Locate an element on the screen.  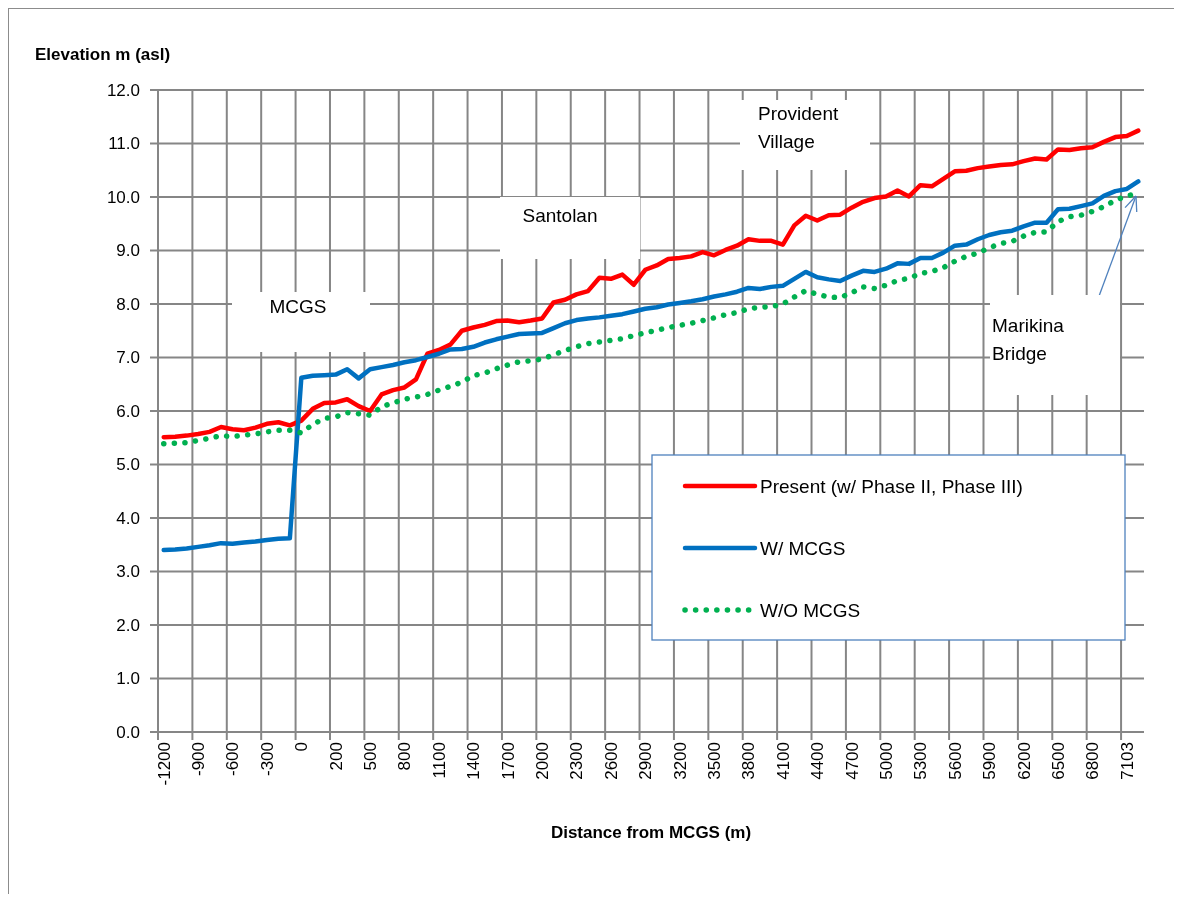
x-tick-label: 2900 is located at coordinates (646, 761).